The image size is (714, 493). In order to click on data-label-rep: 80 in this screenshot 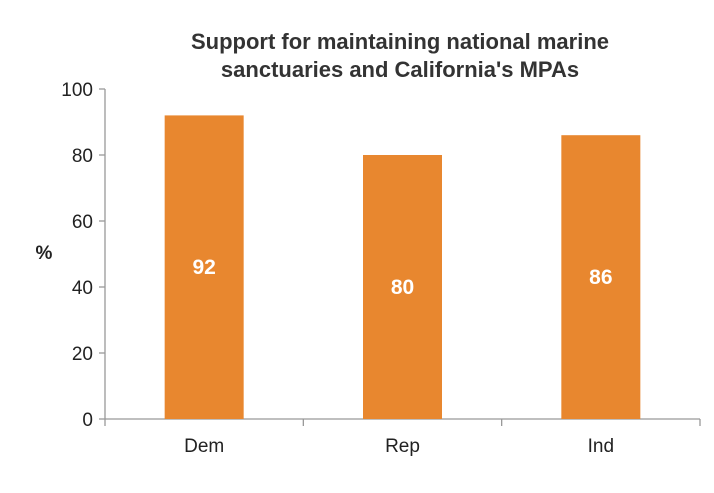, I will do `click(402, 287)`.